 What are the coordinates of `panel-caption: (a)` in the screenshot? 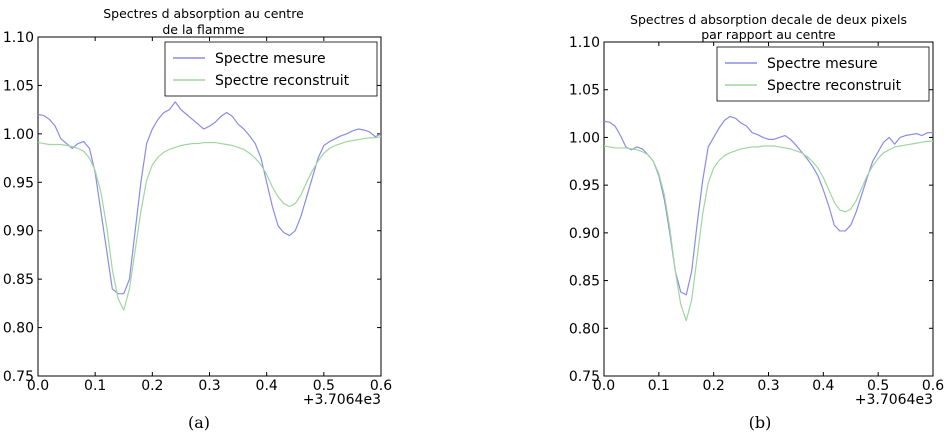 It's located at (199, 422).